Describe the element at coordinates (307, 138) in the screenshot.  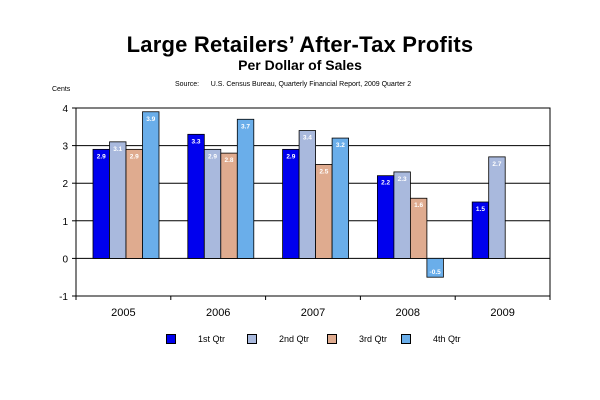
I see `data-label: 3.4` at that location.